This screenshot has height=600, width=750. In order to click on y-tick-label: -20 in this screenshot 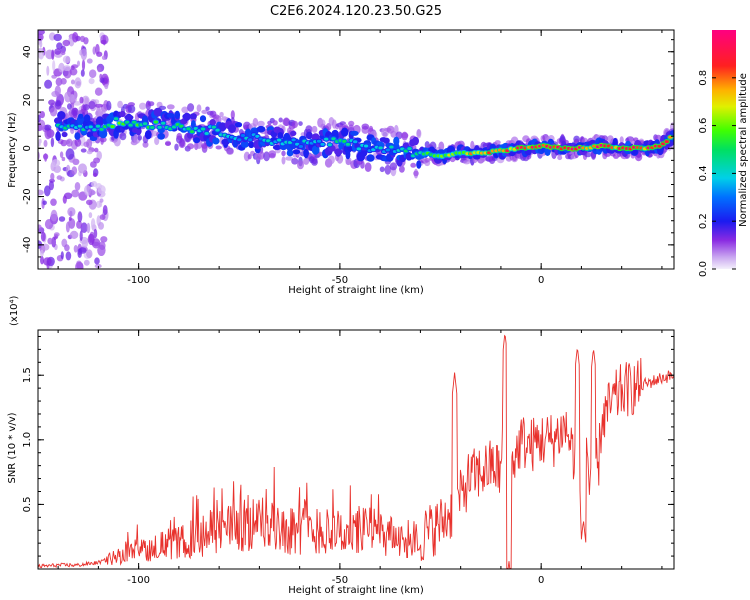, I will do `click(27, 196)`.